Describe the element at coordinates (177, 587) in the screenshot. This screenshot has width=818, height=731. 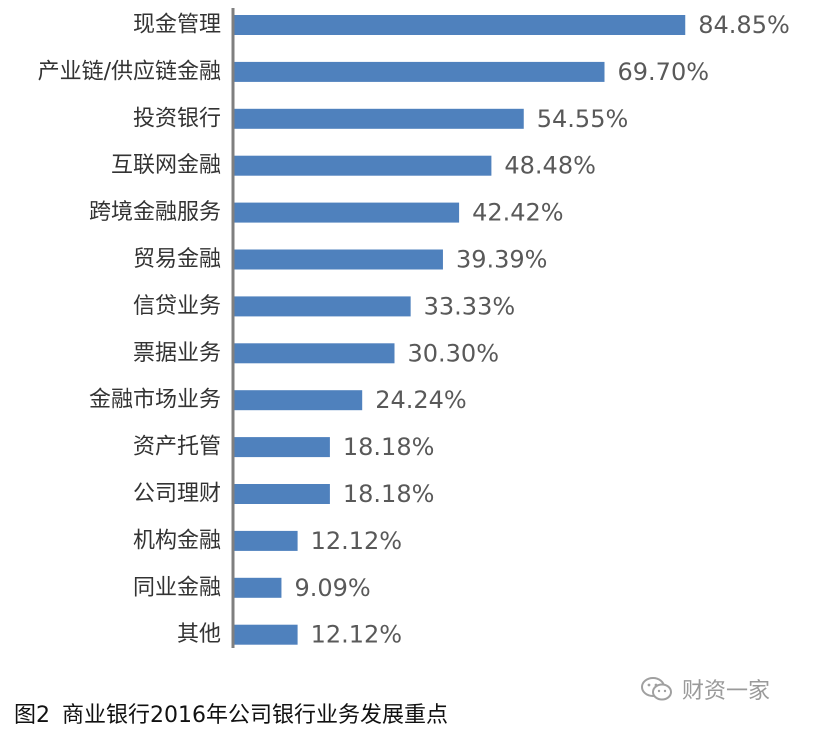
I see `category-label: 同业金融` at that location.